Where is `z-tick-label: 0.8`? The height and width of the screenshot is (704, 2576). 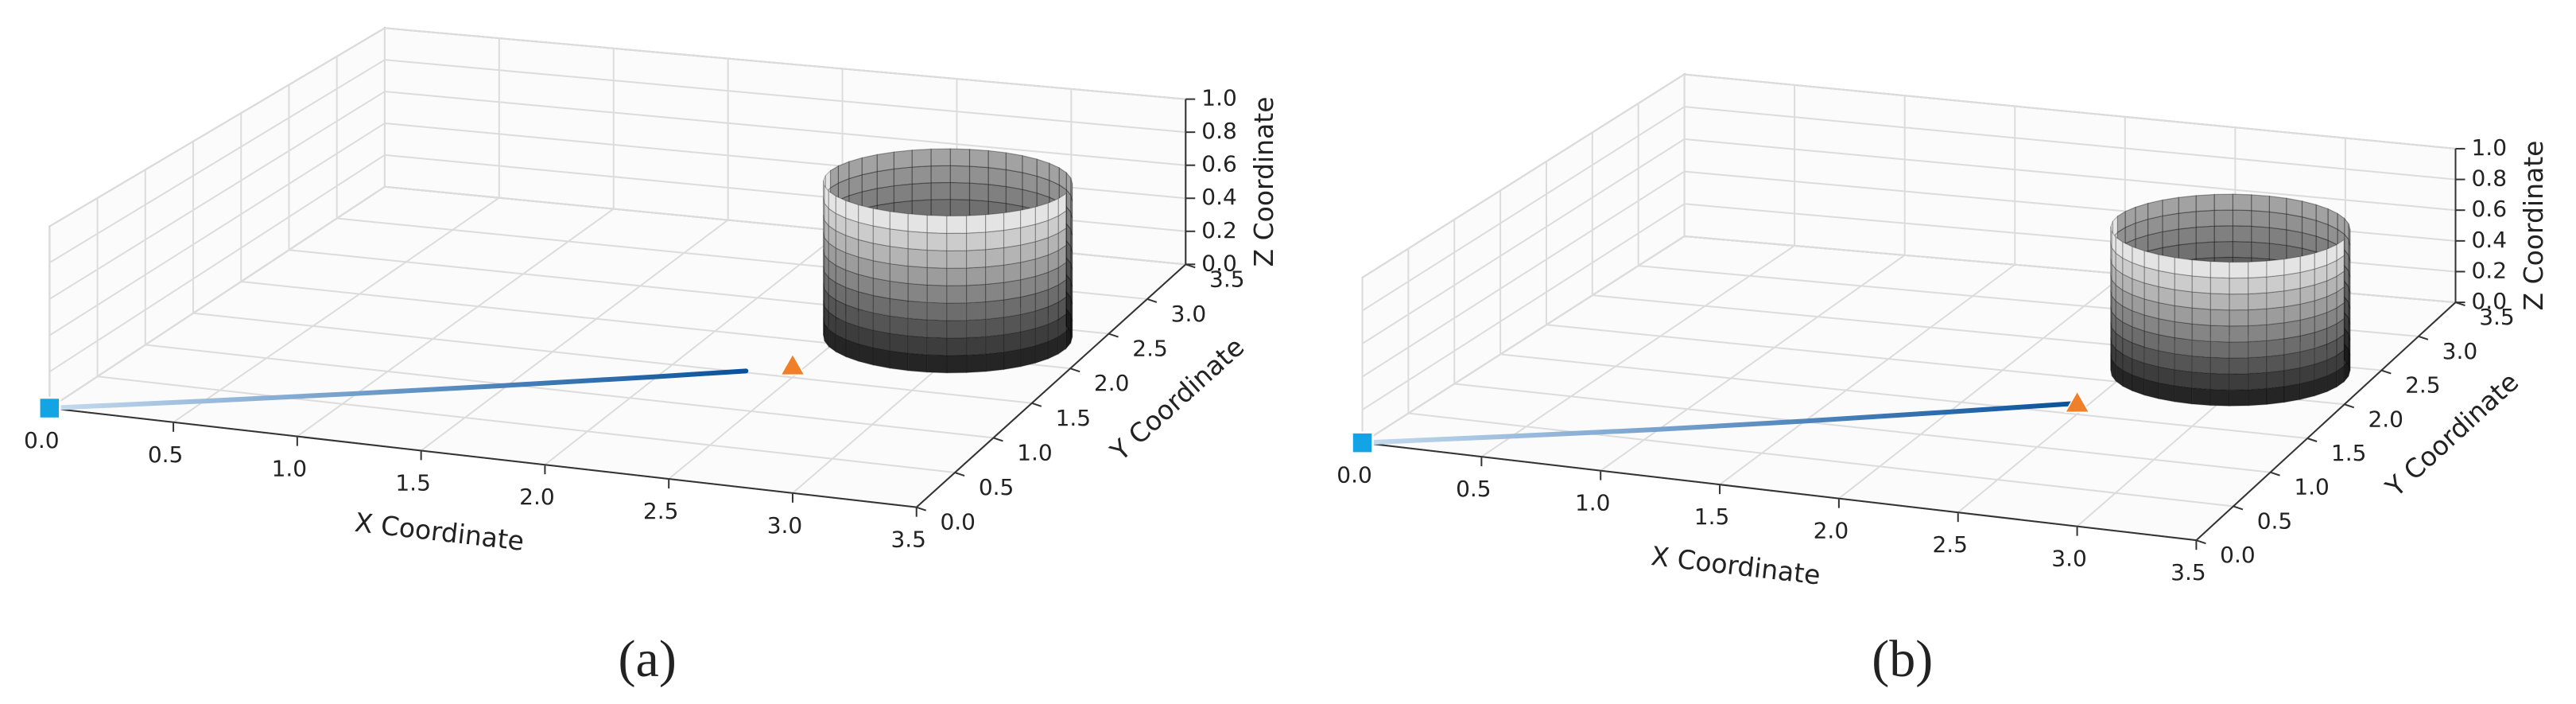 z-tick-label: 0.8 is located at coordinates (1219, 131).